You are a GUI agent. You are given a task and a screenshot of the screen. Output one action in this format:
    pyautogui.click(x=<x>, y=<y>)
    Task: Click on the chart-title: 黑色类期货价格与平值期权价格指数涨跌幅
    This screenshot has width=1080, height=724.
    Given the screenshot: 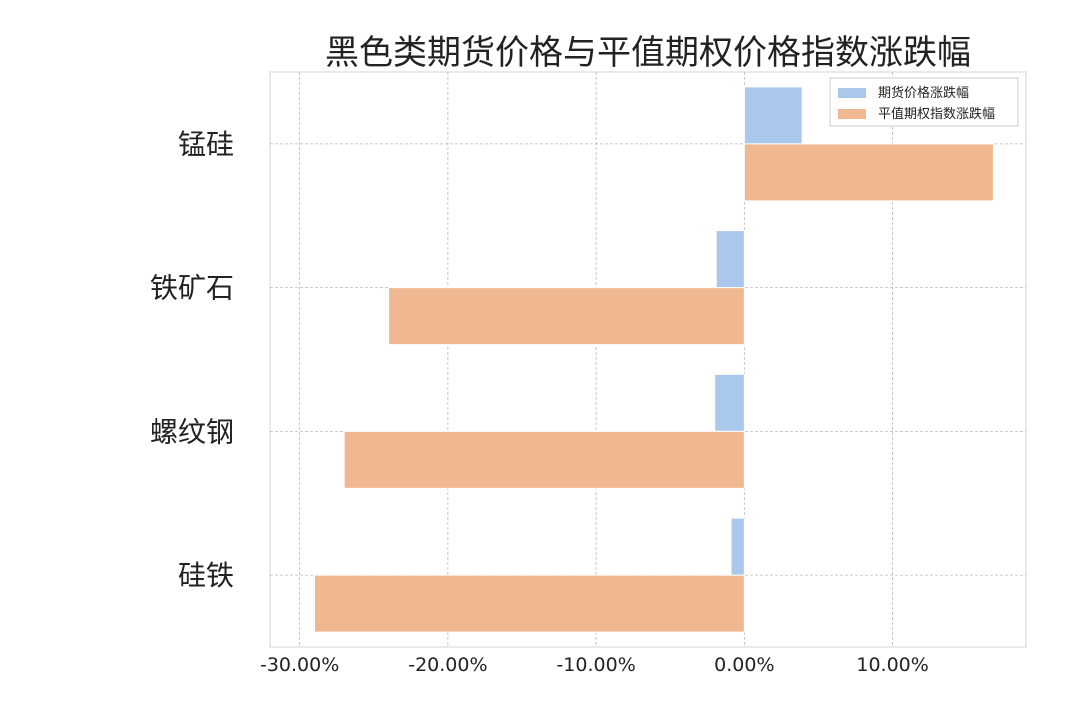 What is the action you would take?
    pyautogui.click(x=648, y=53)
    